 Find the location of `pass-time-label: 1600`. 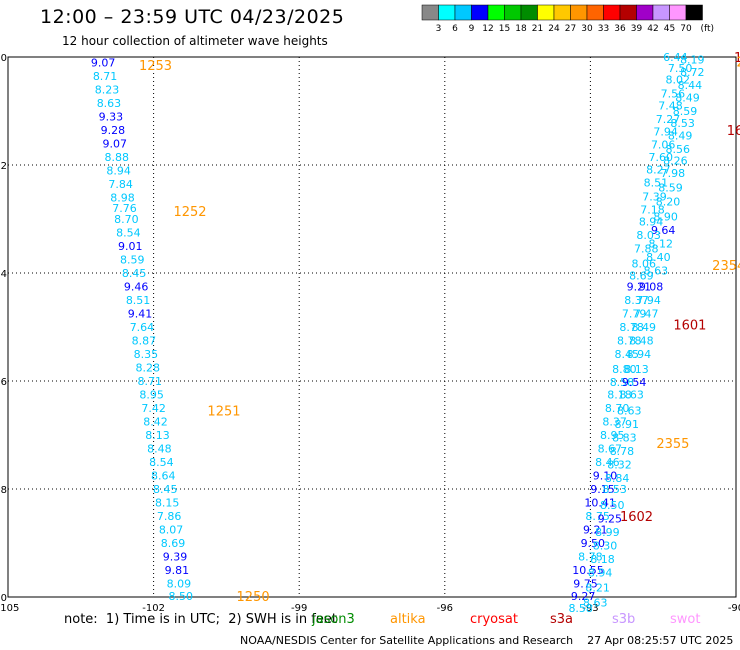

pass-time-label: 1600 is located at coordinates (733, 131).